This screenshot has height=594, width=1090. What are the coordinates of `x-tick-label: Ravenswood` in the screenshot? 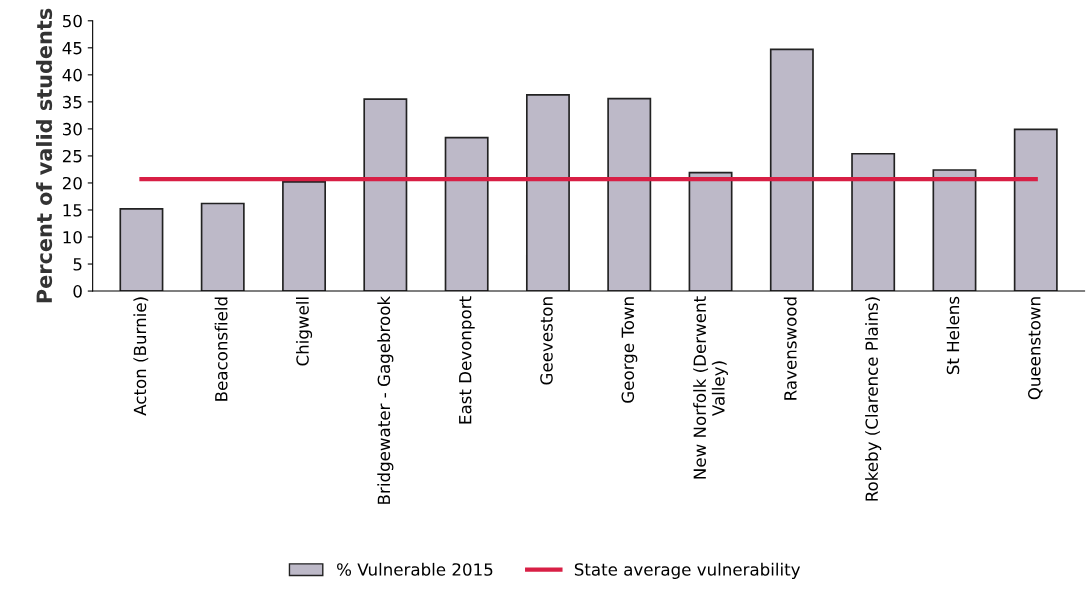 It's located at (790, 348).